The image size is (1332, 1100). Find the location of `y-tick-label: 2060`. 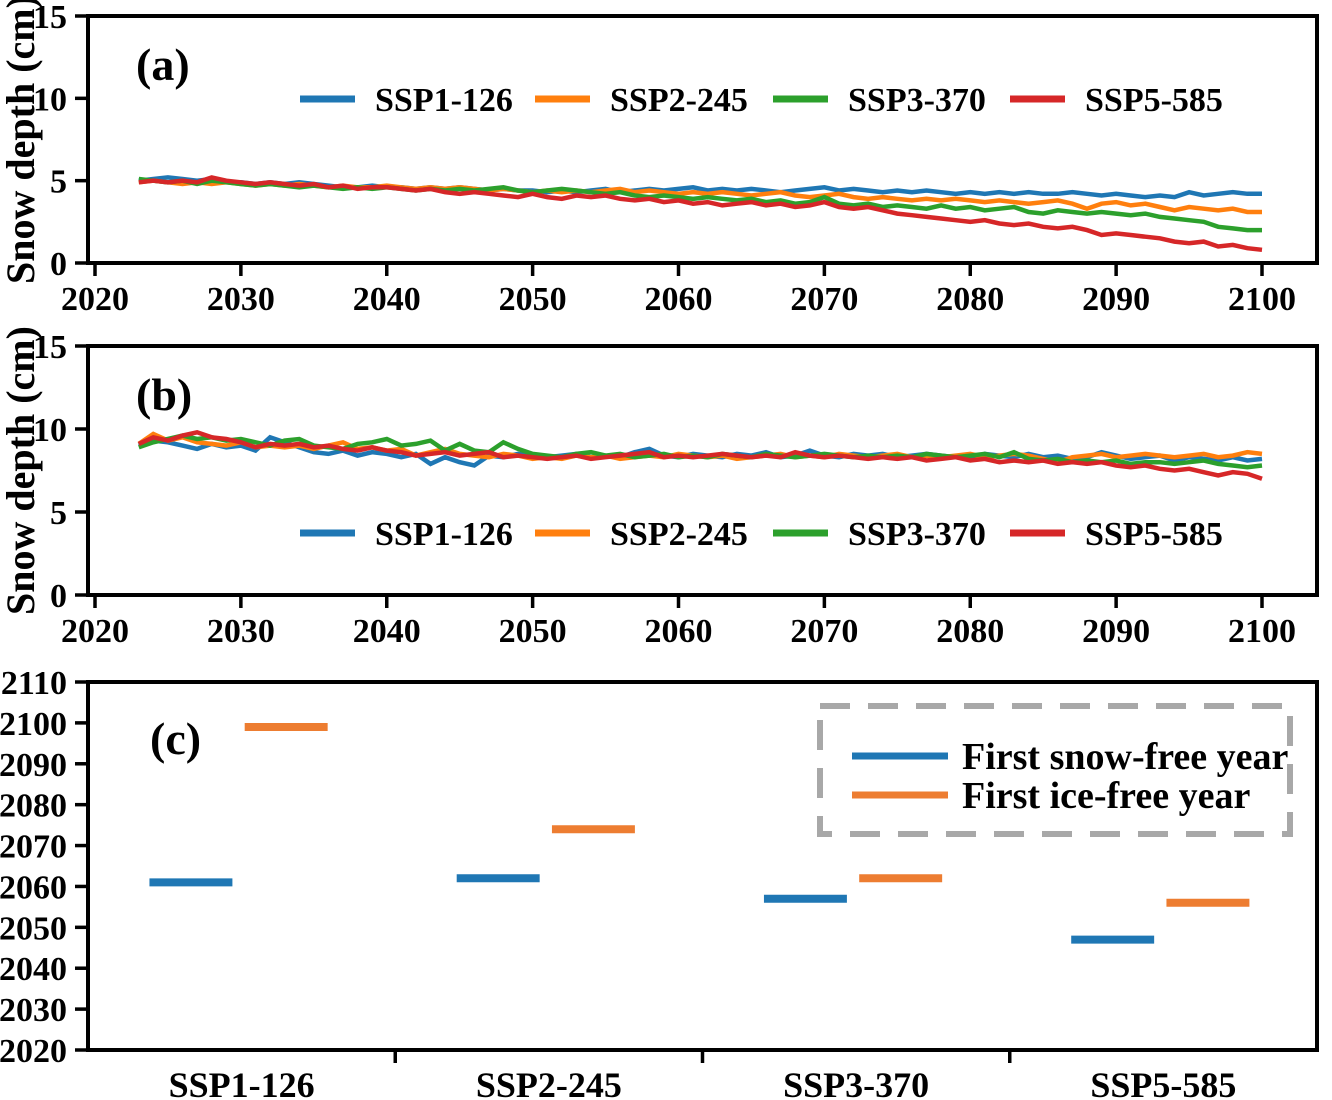

y-tick-label: 2060 is located at coordinates (33, 887).